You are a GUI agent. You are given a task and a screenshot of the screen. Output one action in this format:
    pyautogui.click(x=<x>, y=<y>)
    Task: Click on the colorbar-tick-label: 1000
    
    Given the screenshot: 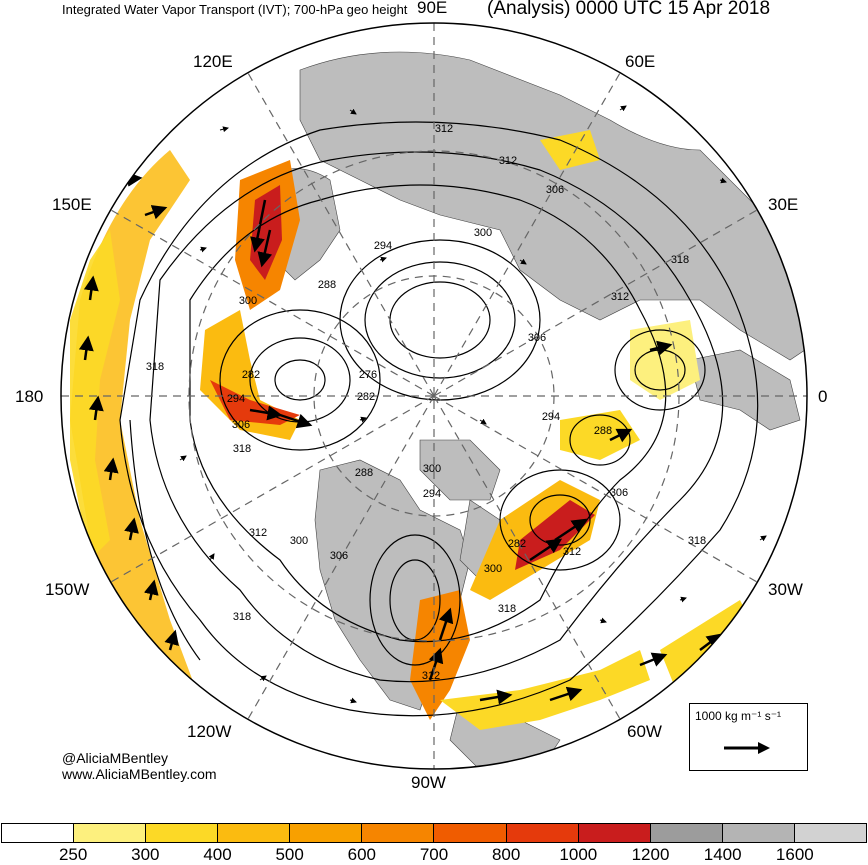 What is the action you would take?
    pyautogui.click(x=578, y=854)
    